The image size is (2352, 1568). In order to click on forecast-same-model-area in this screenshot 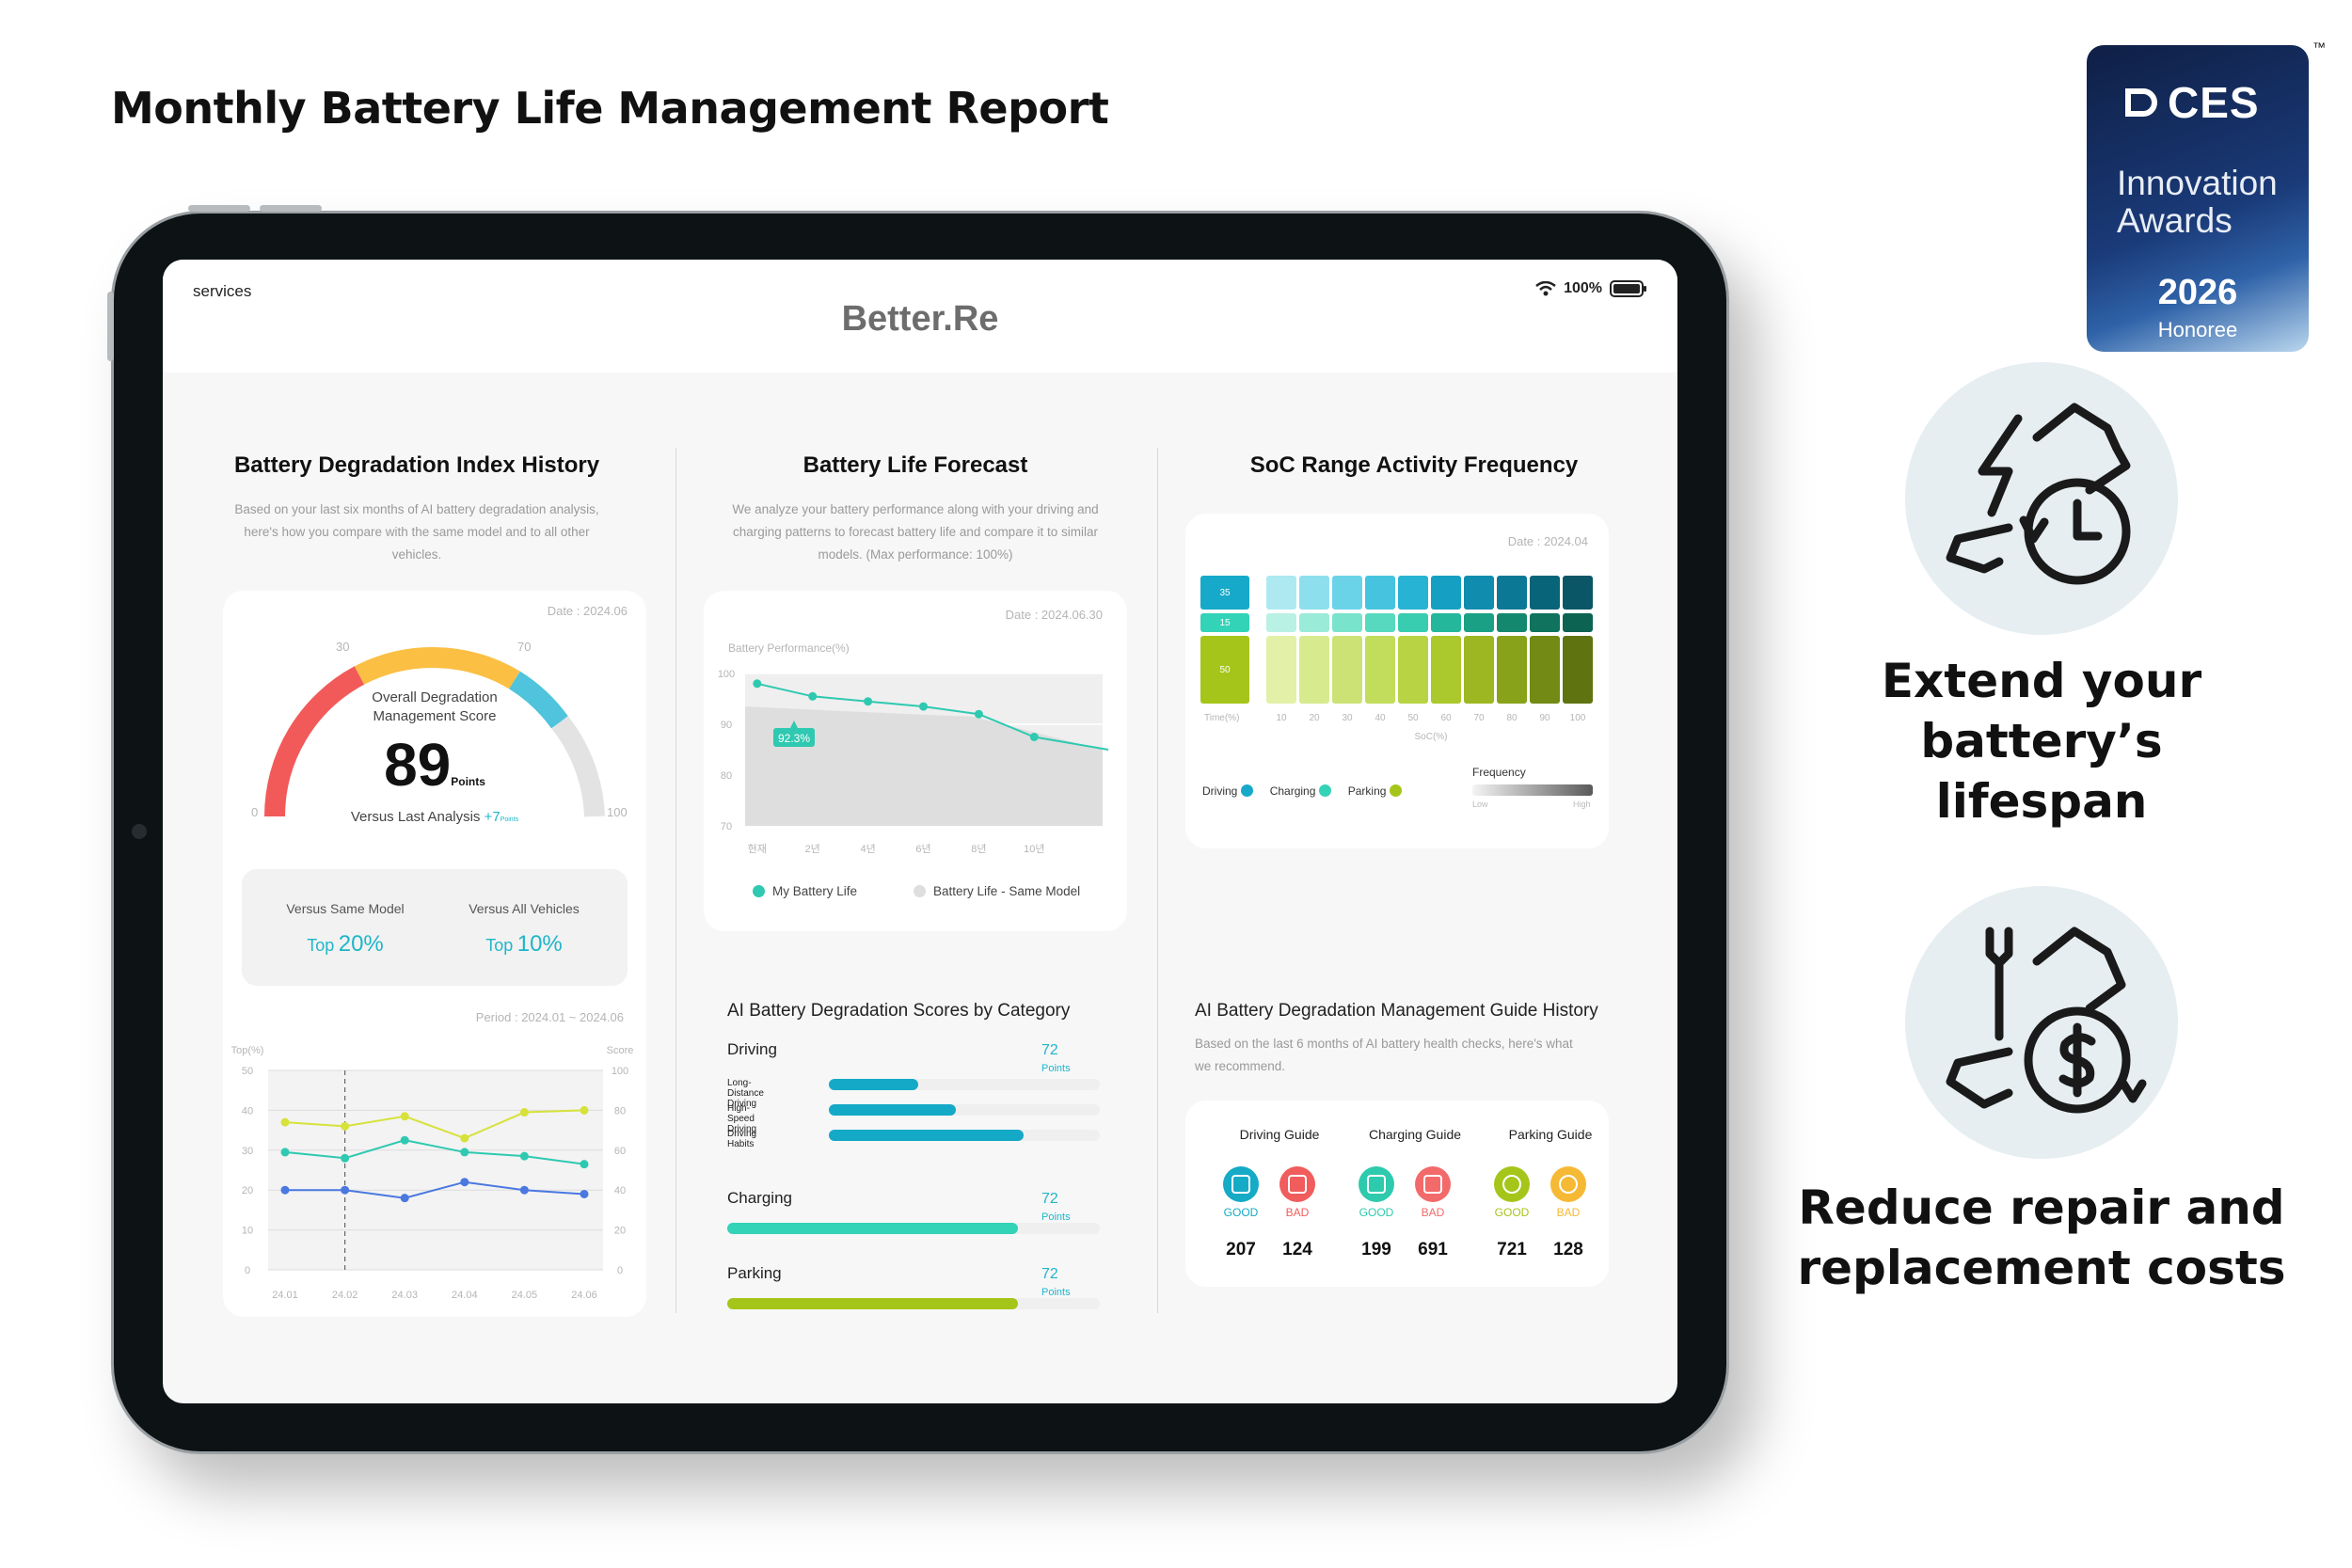, I will do `click(924, 766)`.